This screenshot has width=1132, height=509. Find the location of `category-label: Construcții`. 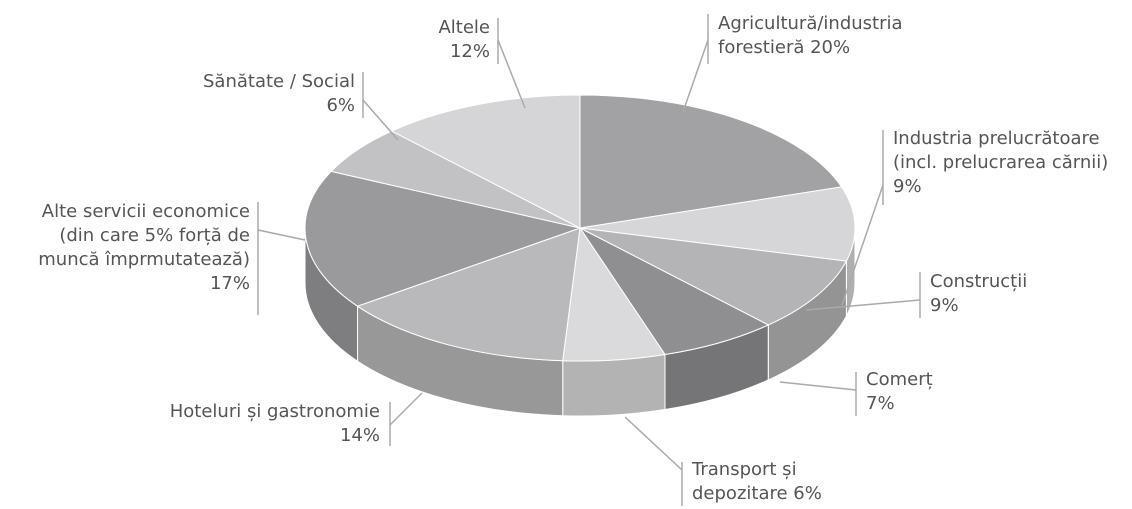

category-label: Construcții is located at coordinates (979, 281).